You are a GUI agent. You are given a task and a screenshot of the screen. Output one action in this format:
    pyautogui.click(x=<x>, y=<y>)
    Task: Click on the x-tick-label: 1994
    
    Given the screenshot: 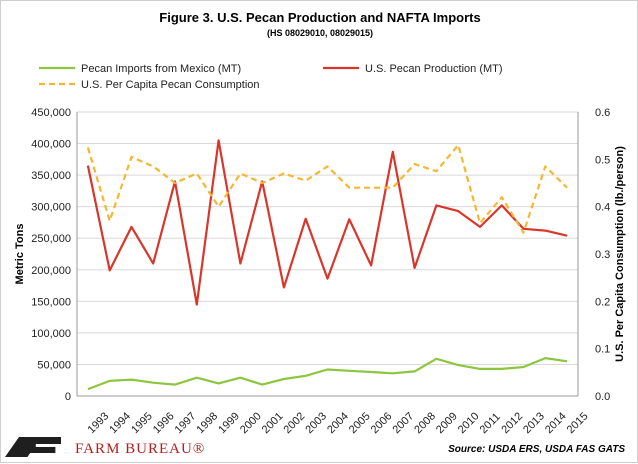 What is the action you would take?
    pyautogui.click(x=120, y=423)
    